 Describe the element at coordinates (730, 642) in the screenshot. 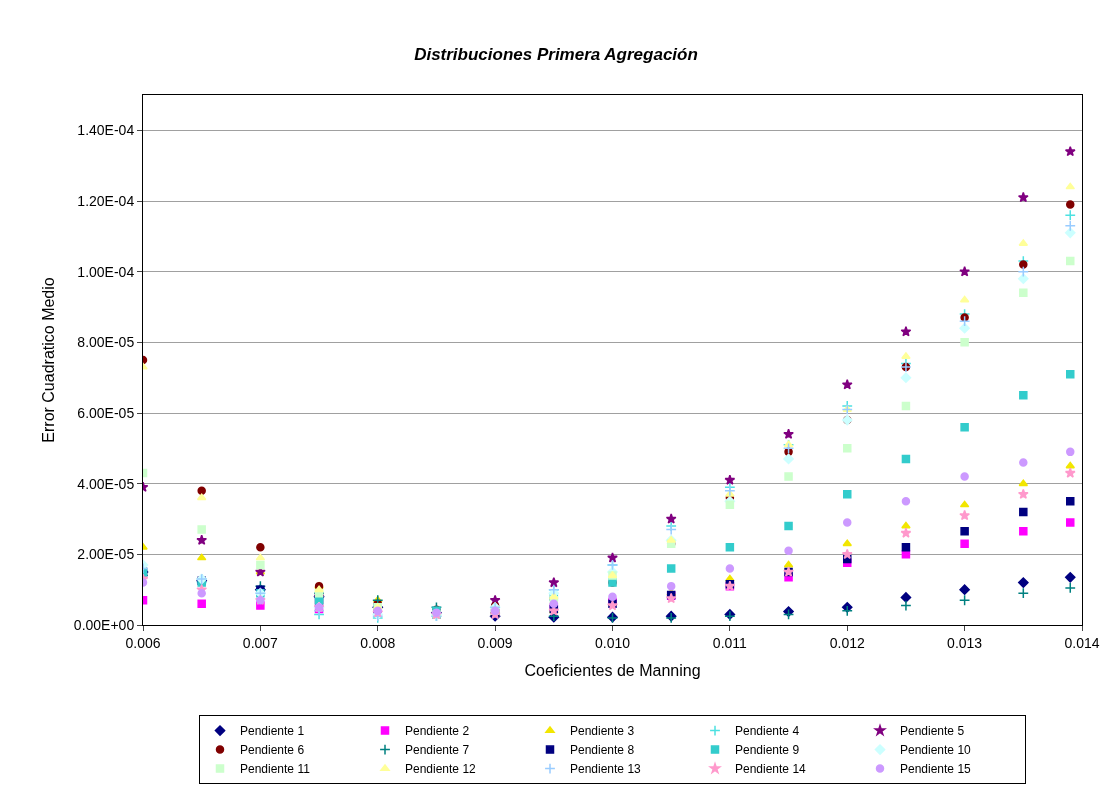

I see `x-tick-label: 0.011` at that location.